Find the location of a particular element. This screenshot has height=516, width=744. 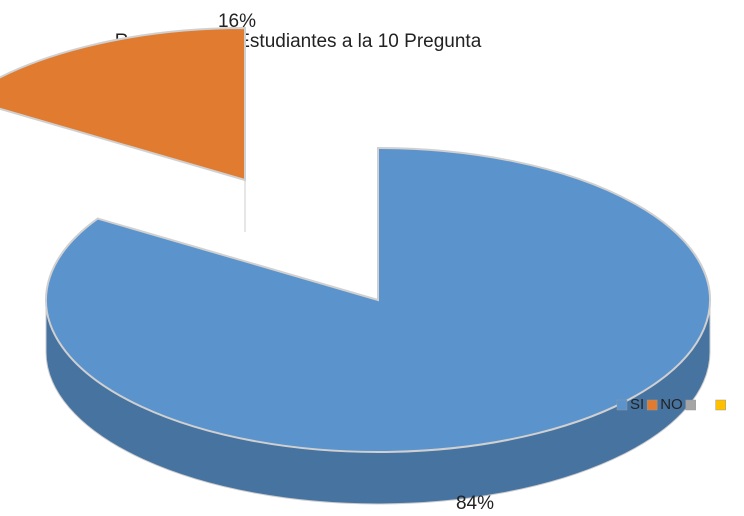

data-label: 84% is located at coordinates (475, 503).